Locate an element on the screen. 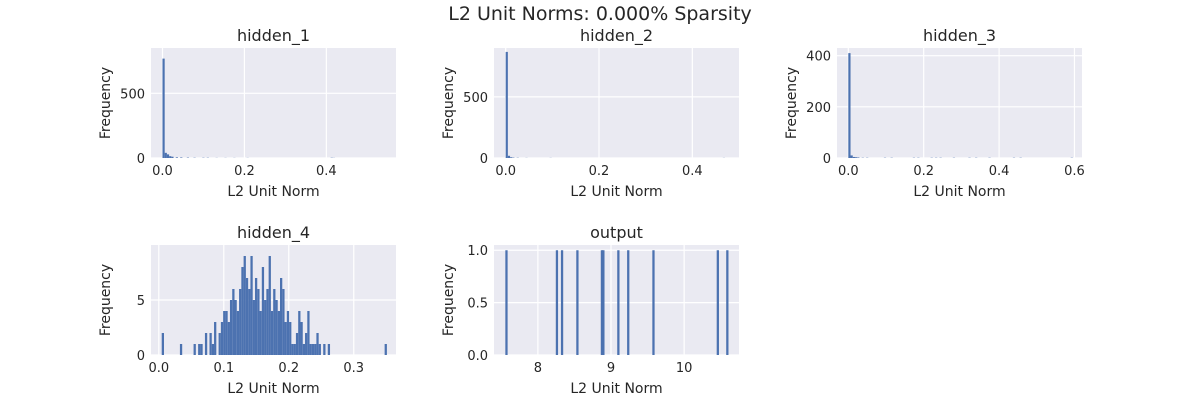 Image resolution: width=1200 pixels, height=400 pixels. y-tick-label: 1.0 is located at coordinates (477, 251).